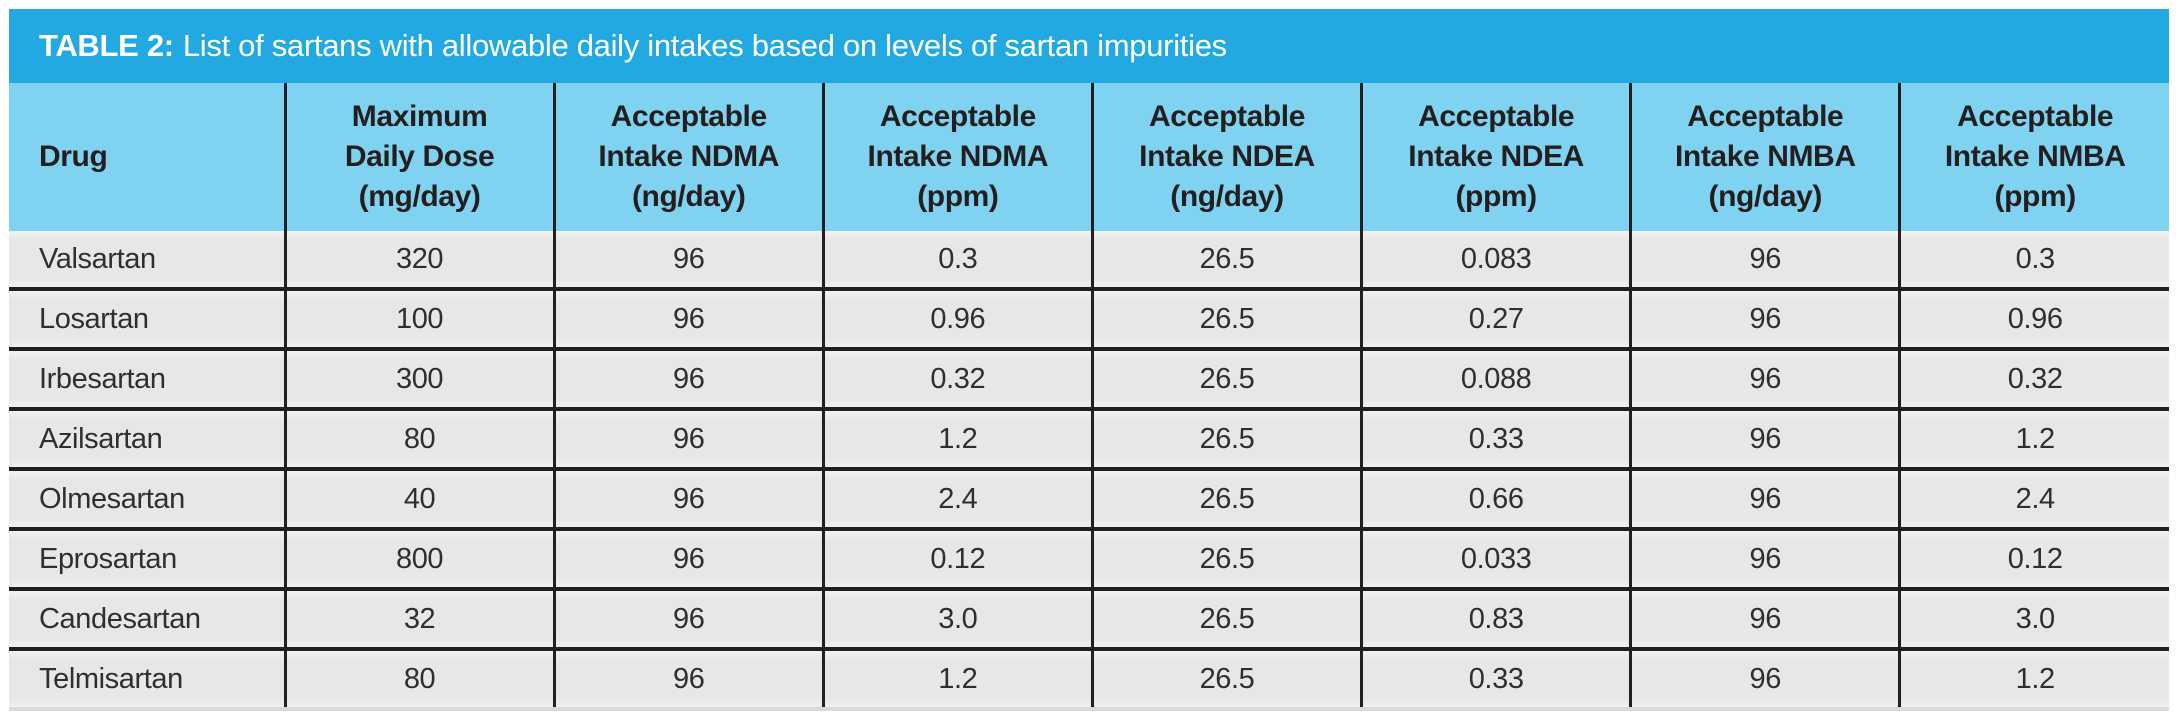 This screenshot has width=2178, height=727. I want to click on table-row: Candesartan 32 96 3.0 26.5 0.83 96 3.0, so click(1089, 618).